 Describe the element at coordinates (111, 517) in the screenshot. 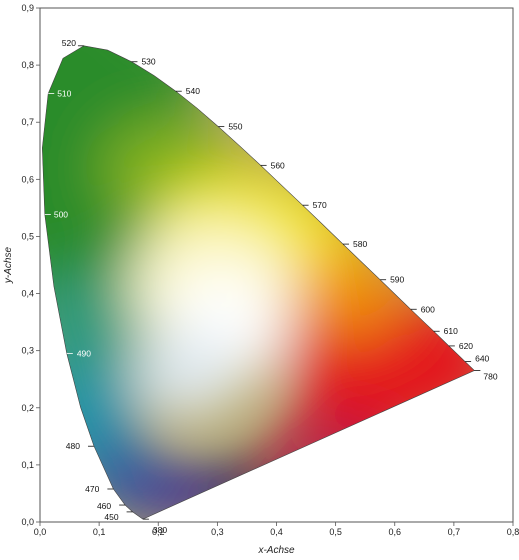

I see `wavelength-label: 450` at that location.